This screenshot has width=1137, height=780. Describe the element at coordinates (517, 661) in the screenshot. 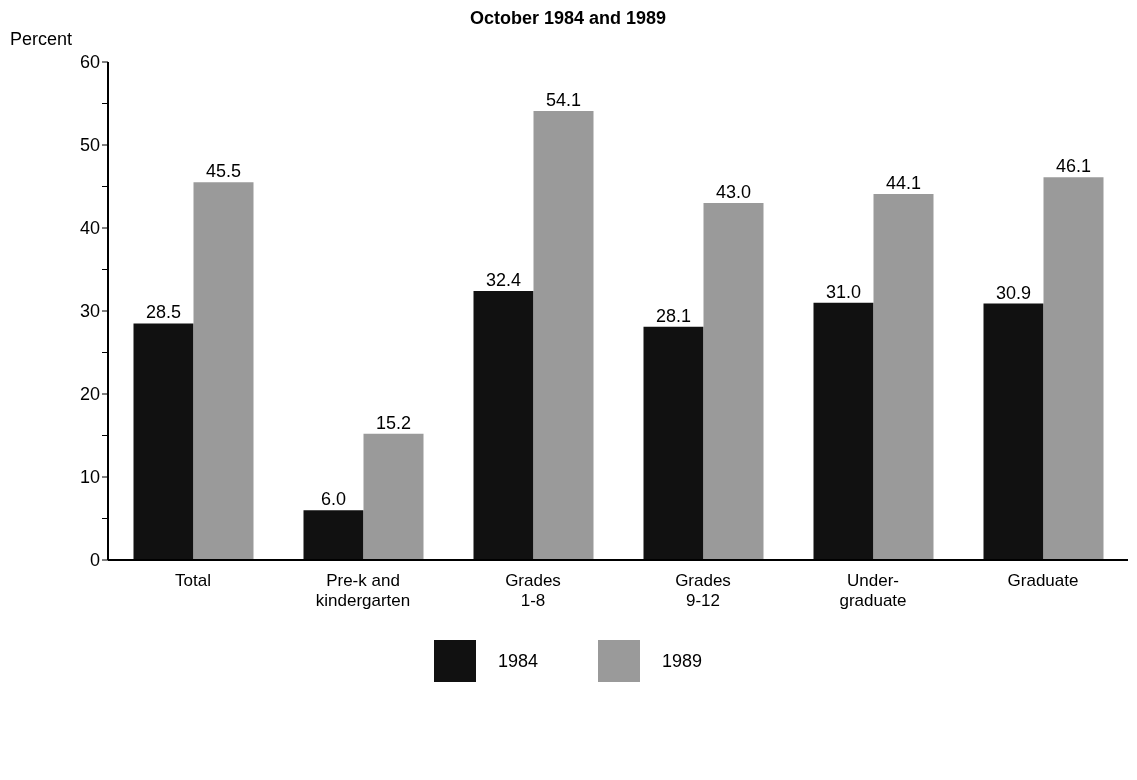

I see `legend-label: 1984` at that location.